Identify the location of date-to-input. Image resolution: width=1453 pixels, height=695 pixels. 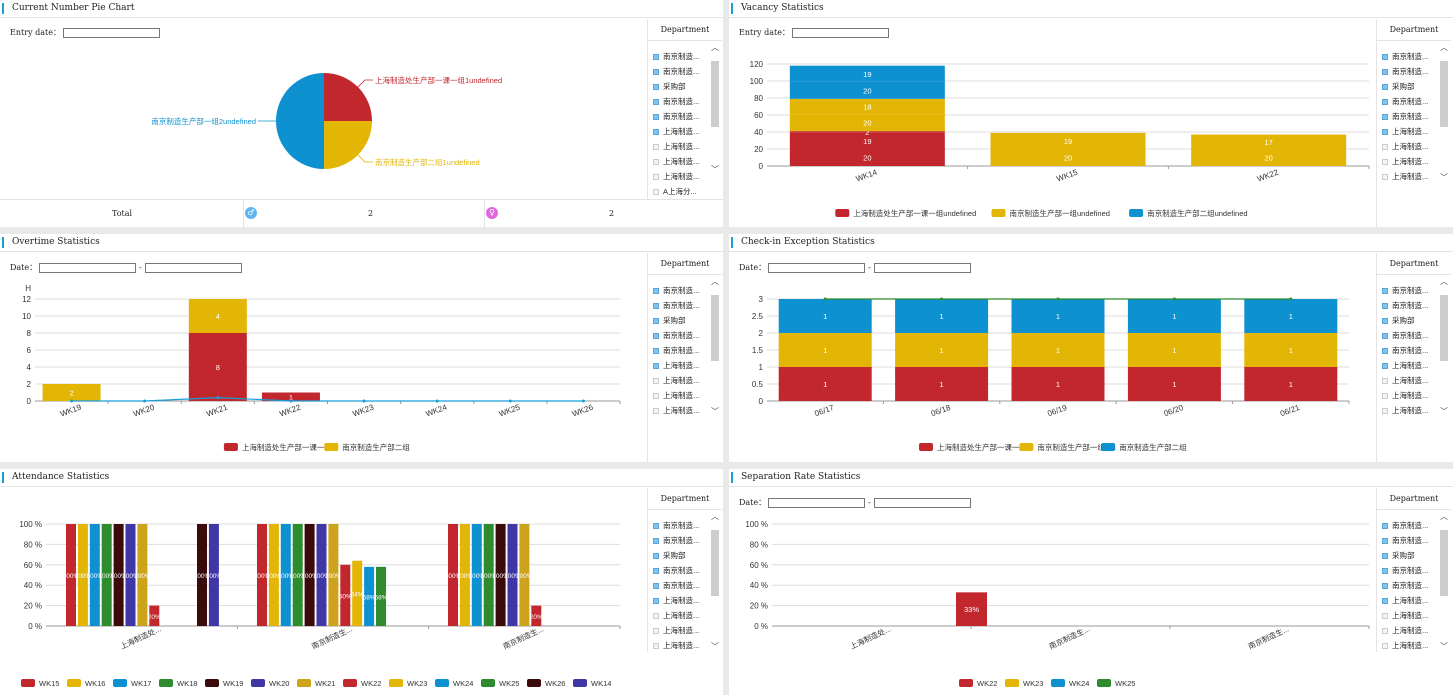
(193, 267).